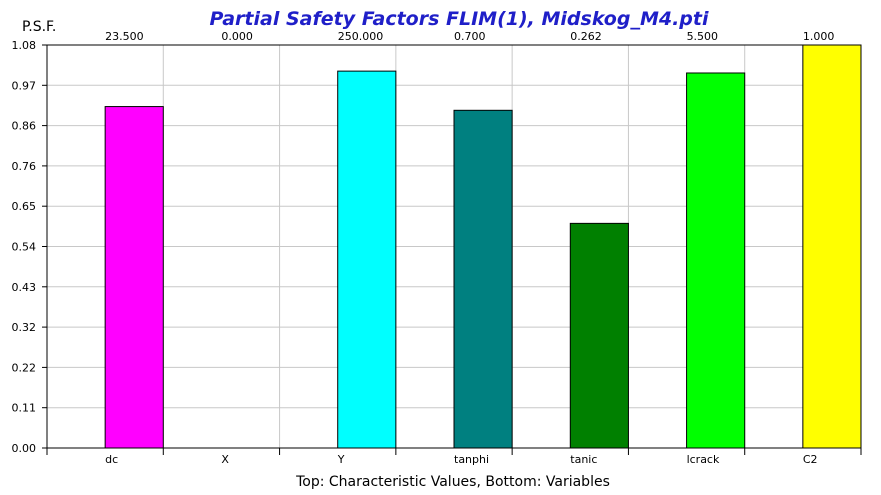  I want to click on bar-tanphi, so click(483, 279).